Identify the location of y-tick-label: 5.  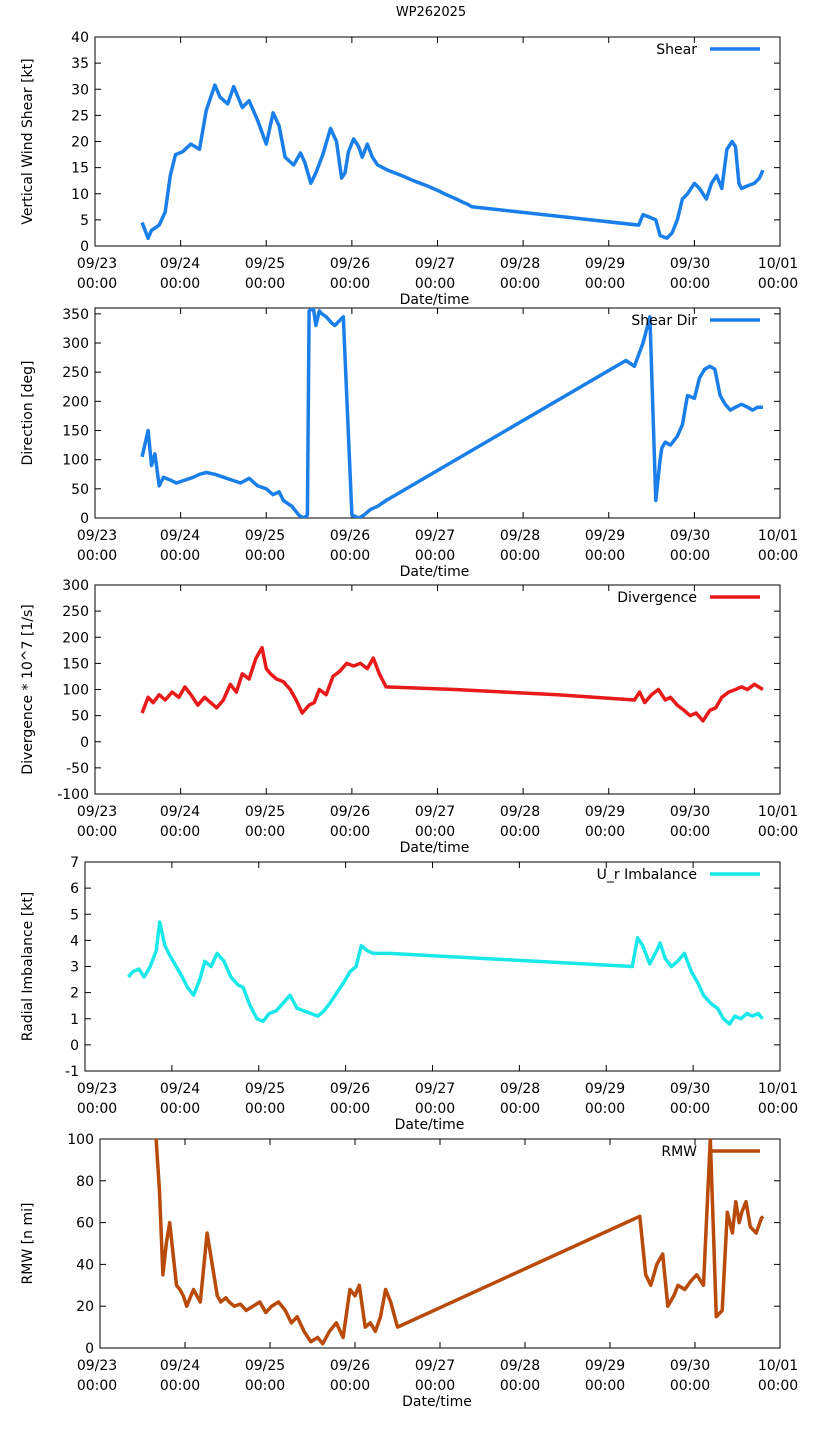
(84, 221).